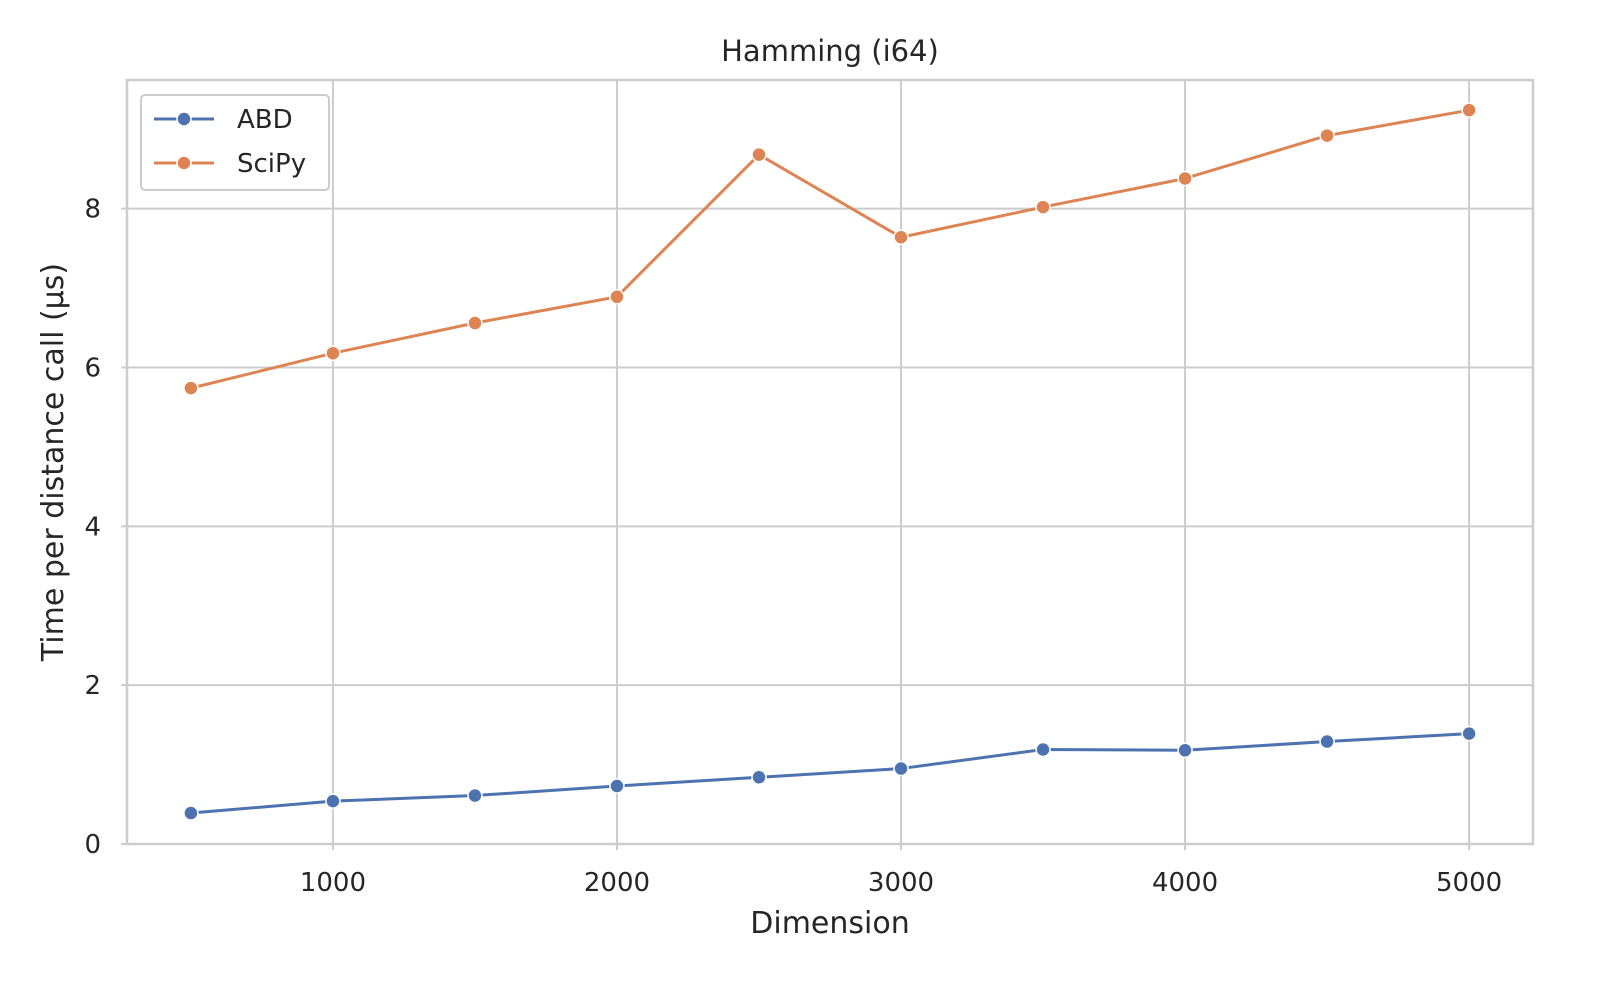 This screenshot has width=1600, height=1000. I want to click on y-tick-label: 8, so click(92, 210).